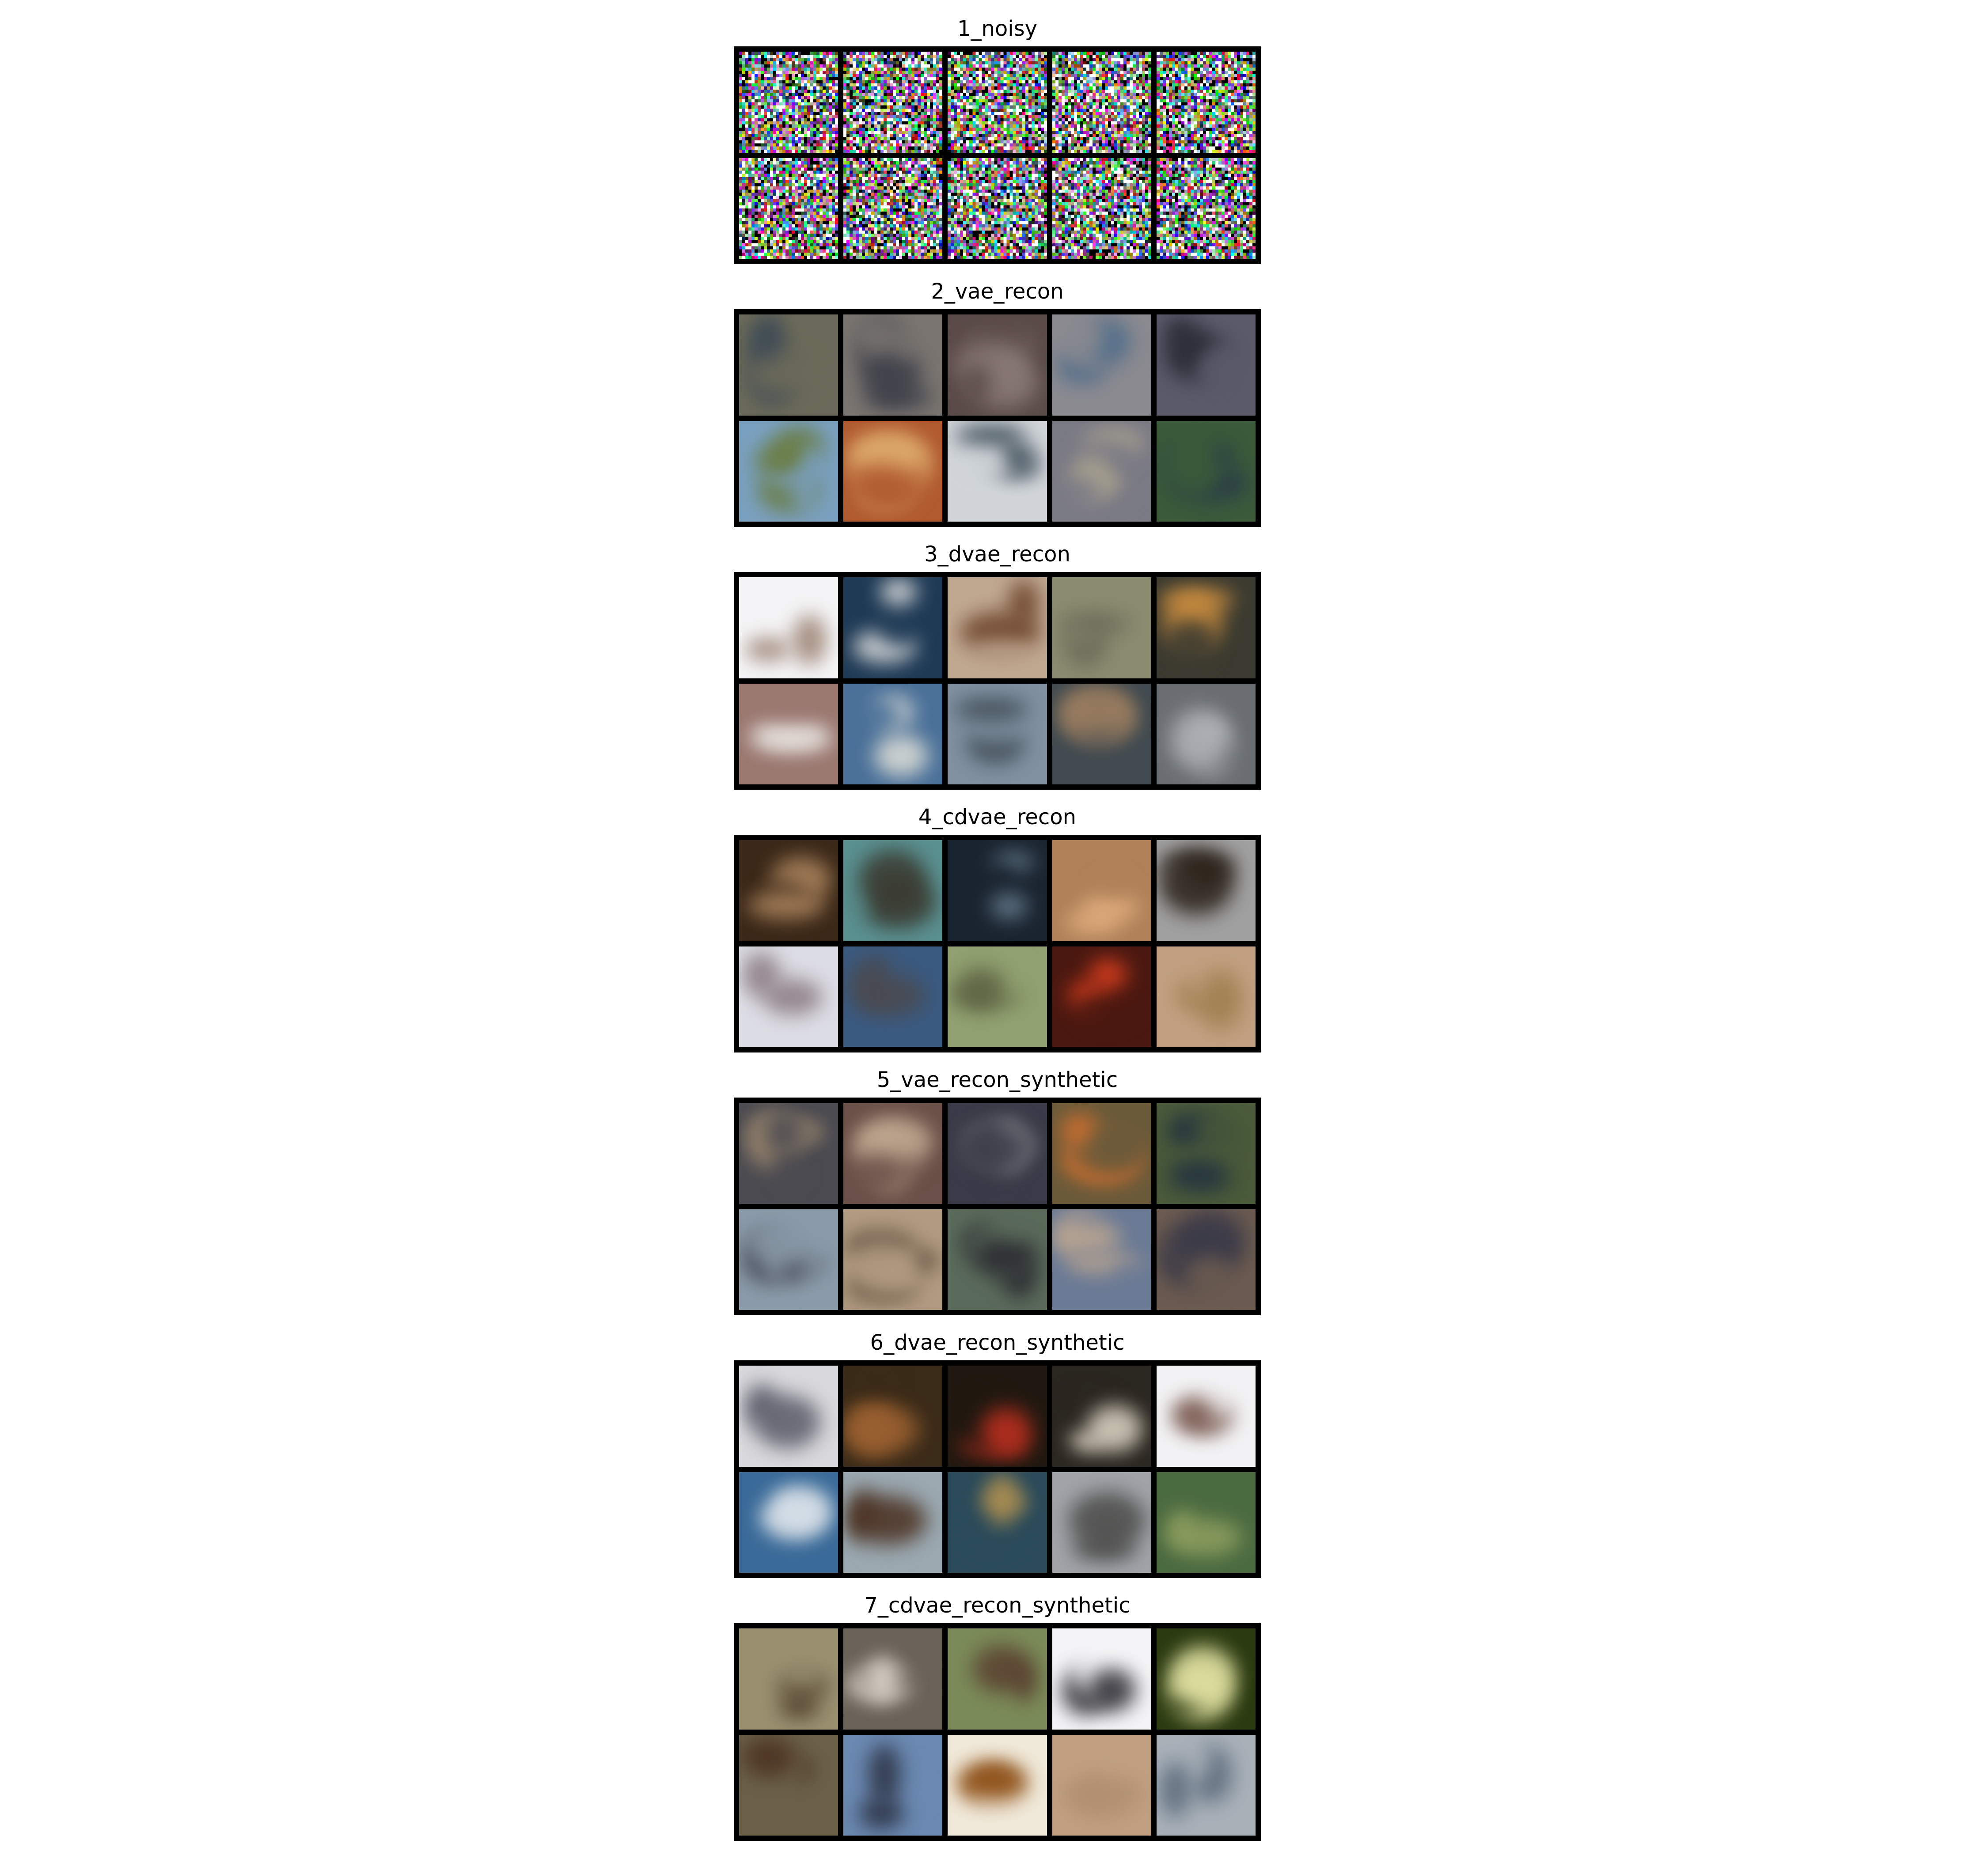 This screenshot has height=1855, width=1988. I want to click on image-grid-panel: 4_cdvae_recon, so click(997, 928).